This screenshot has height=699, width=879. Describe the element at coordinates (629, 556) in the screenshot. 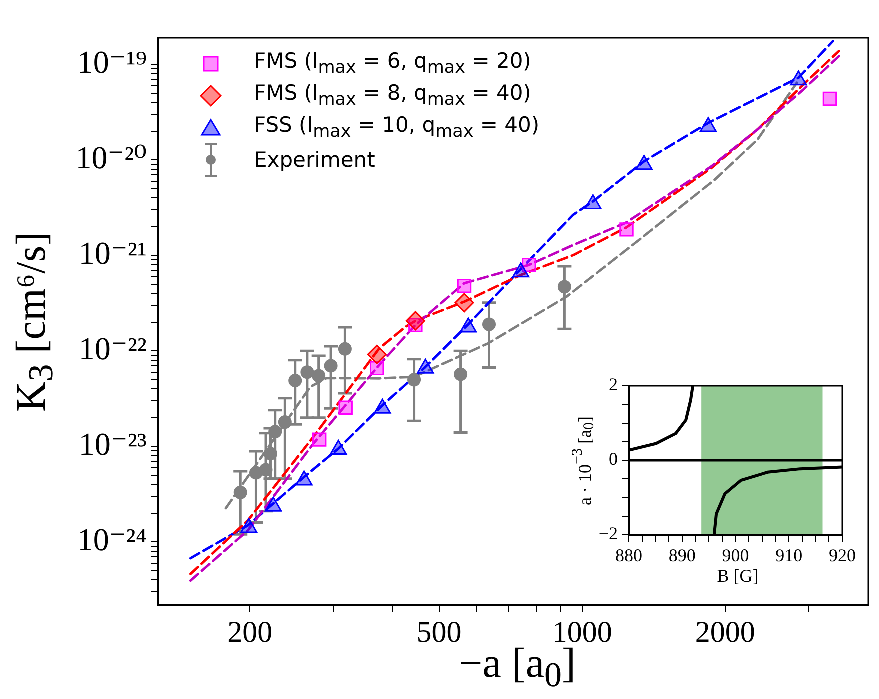

I see `x-tick-label: 880` at that location.